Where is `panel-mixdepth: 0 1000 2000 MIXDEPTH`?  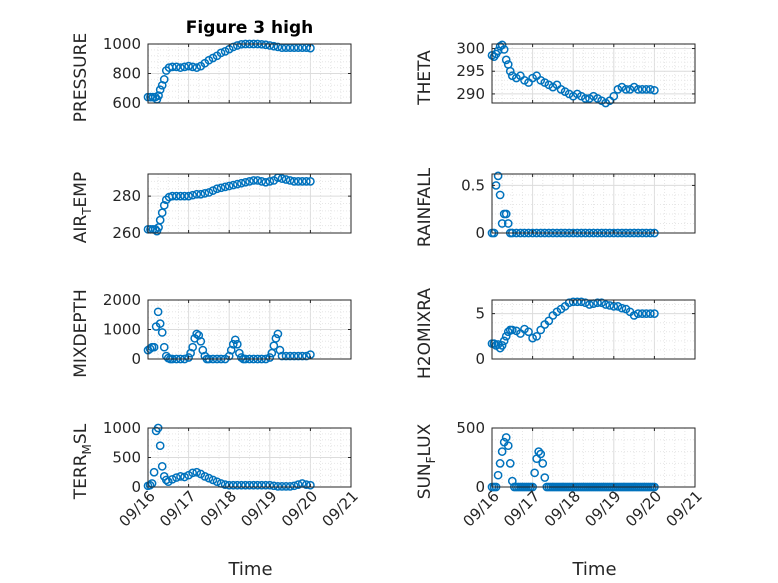 panel-mixdepth: 0 1000 2000 MIXDEPTH is located at coordinates (211, 333).